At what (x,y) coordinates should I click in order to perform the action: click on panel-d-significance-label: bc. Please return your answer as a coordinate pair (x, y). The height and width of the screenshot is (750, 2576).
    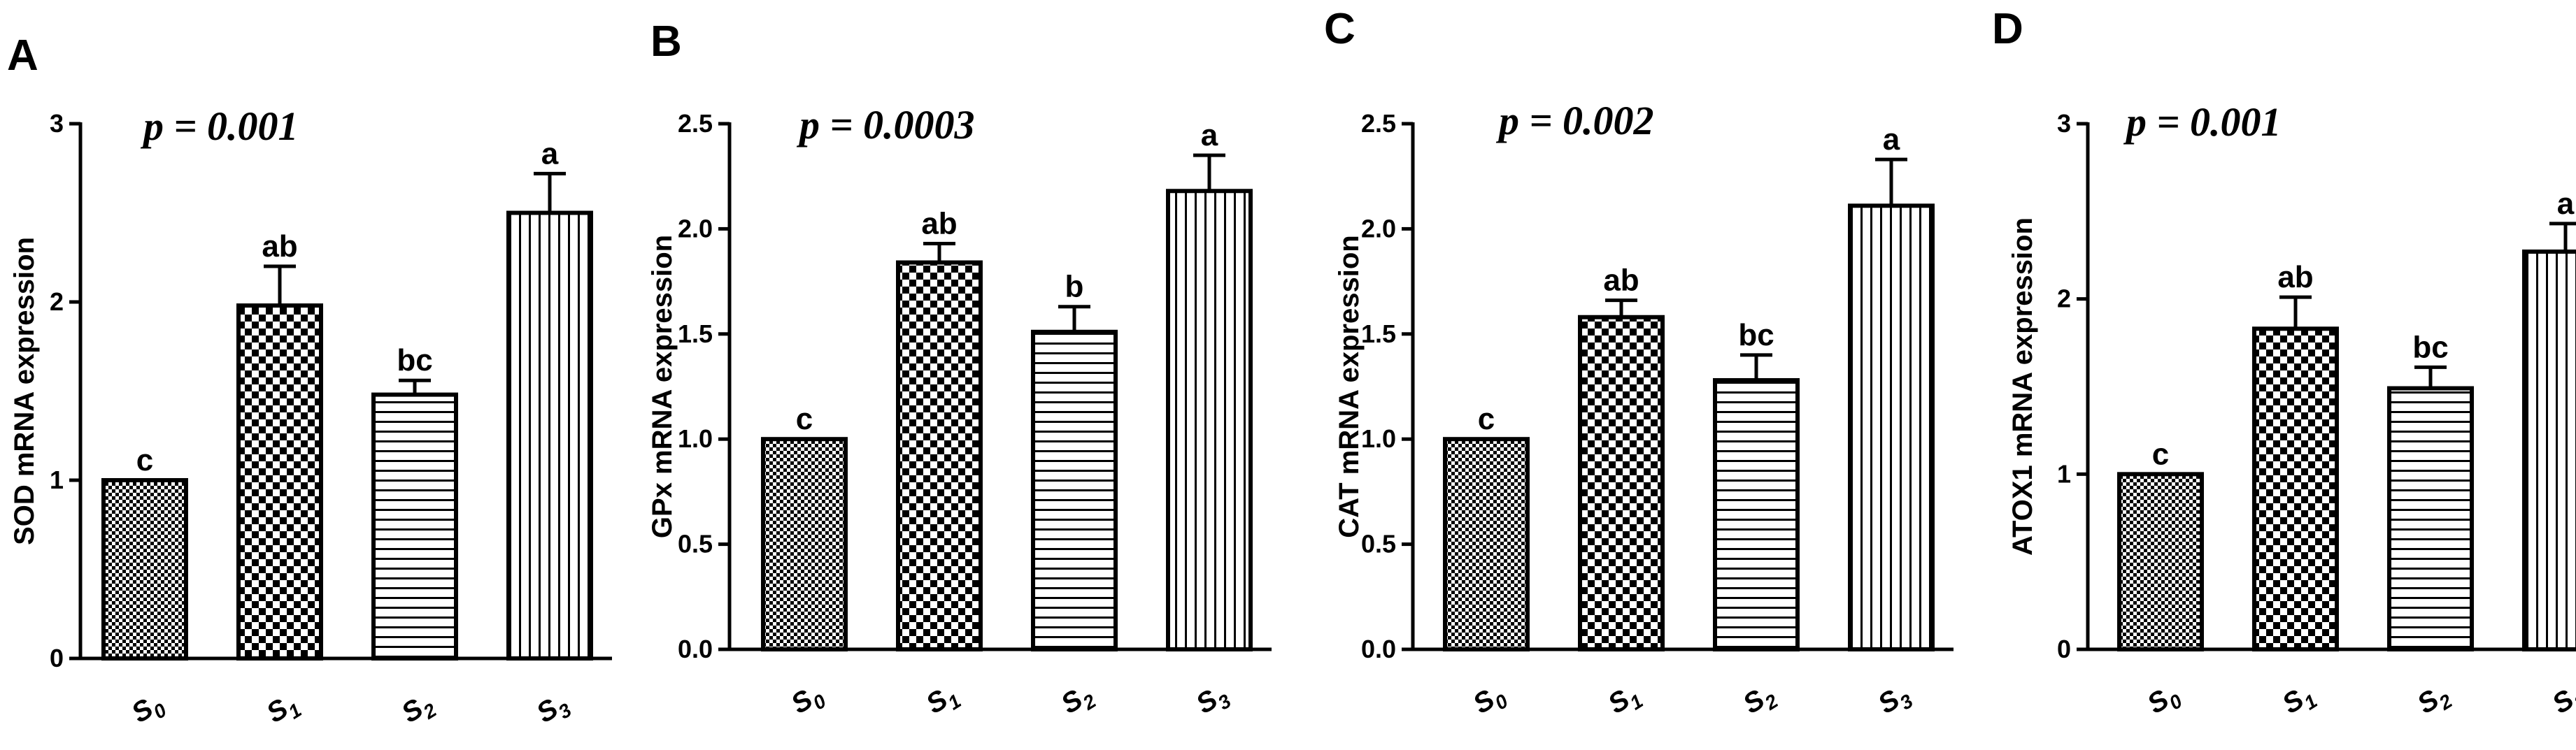
    Looking at the image, I should click on (2430, 347).